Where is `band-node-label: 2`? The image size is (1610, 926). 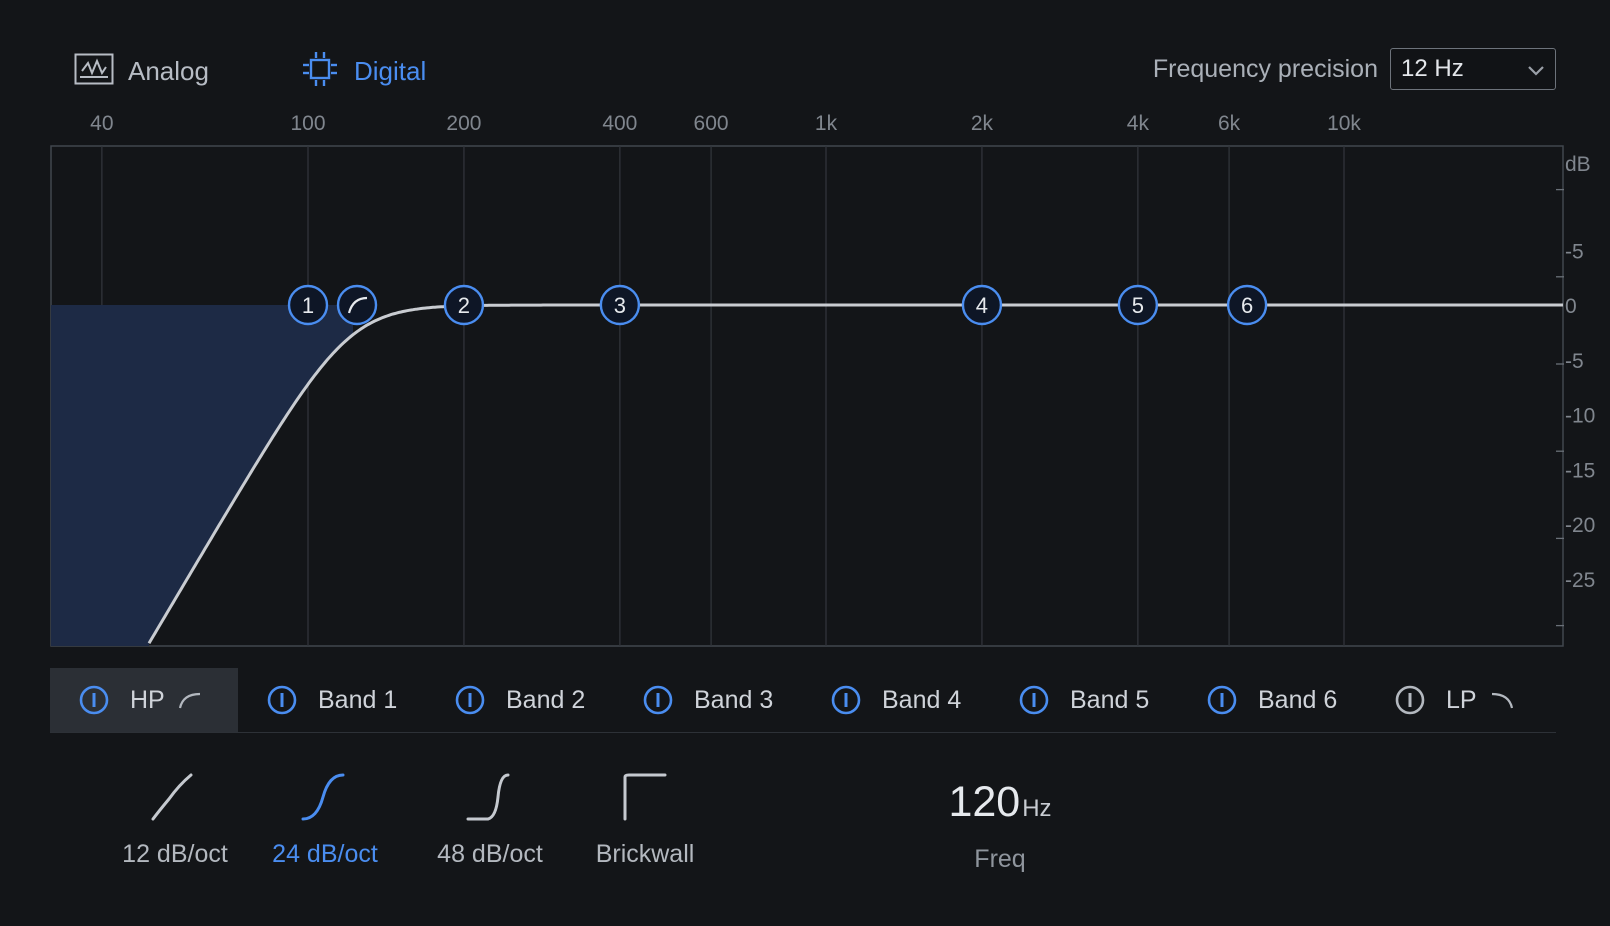
band-node-label: 2 is located at coordinates (464, 305).